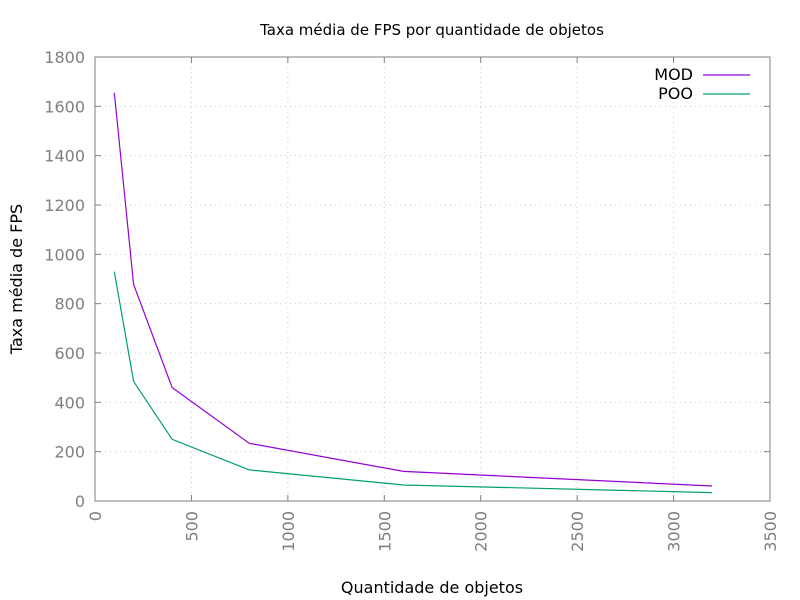  I want to click on x-tick-label: 1500, so click(384, 531).